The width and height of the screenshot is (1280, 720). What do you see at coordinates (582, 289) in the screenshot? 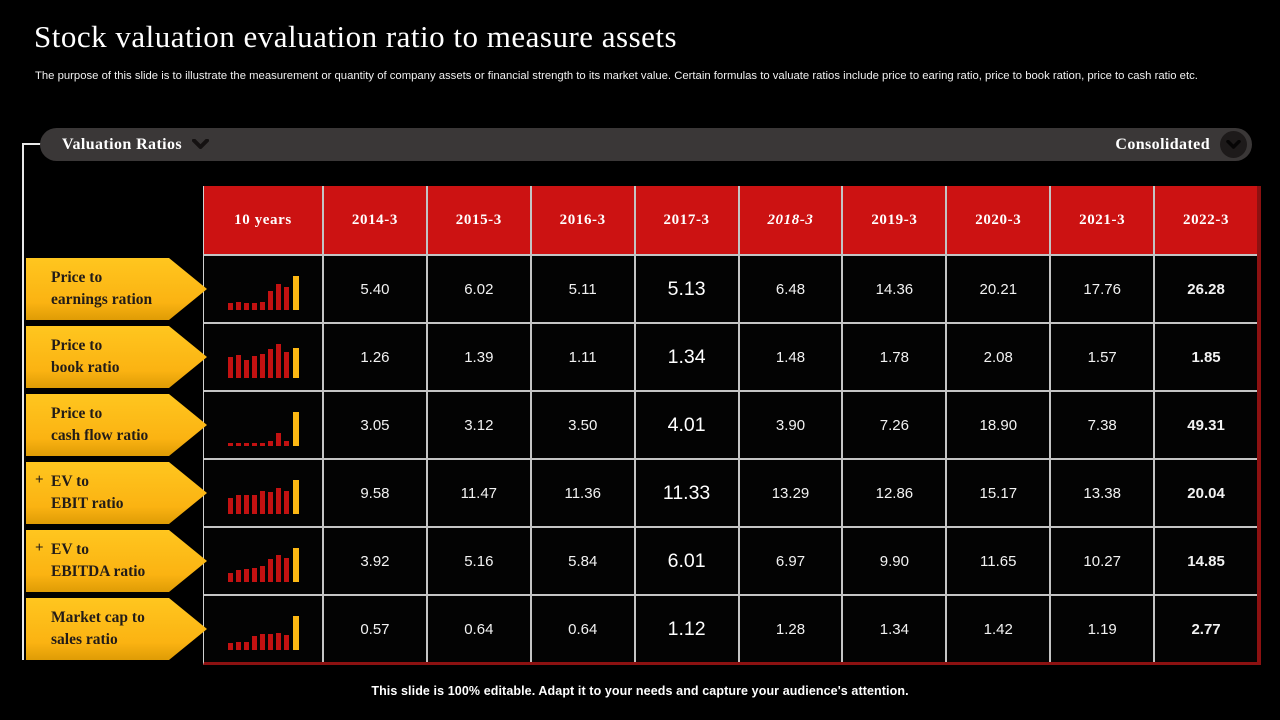
I see `value-cell: 5.11` at bounding box center [582, 289].